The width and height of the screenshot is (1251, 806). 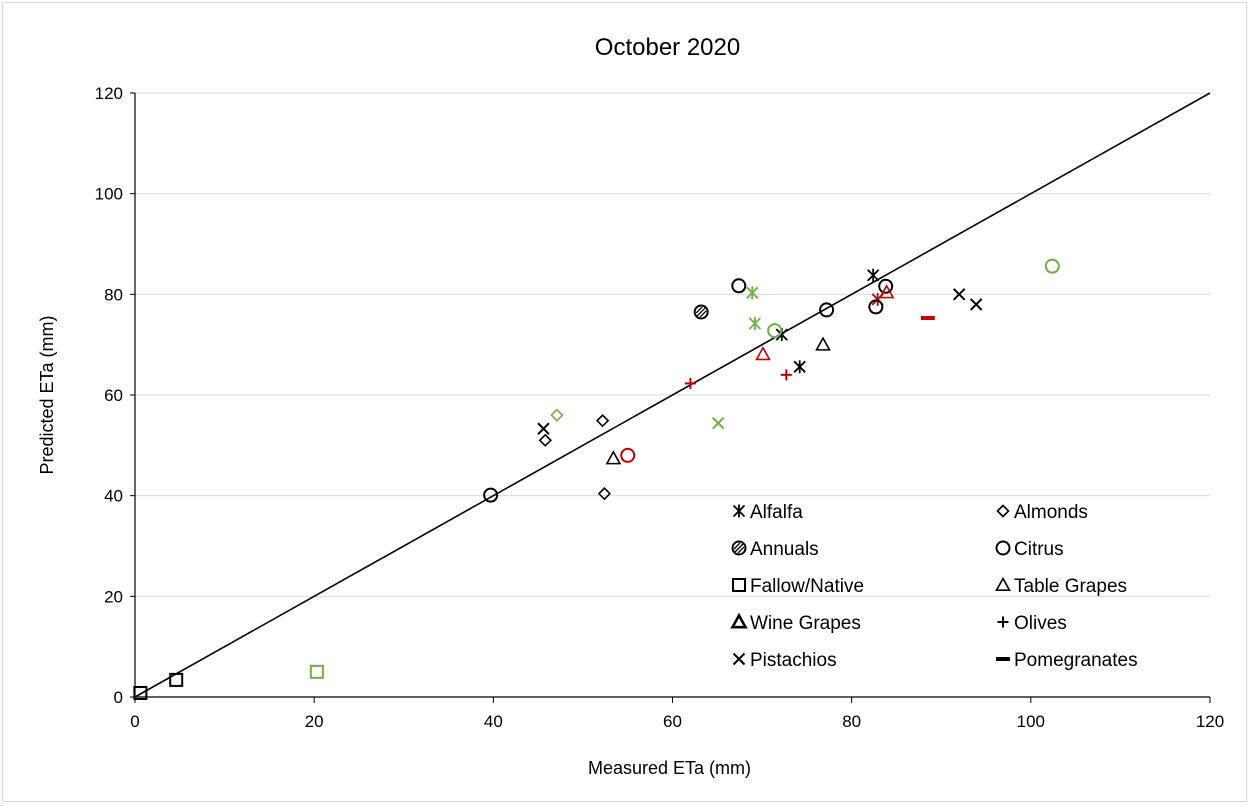 I want to click on legend-label: Annuals, so click(x=784, y=549).